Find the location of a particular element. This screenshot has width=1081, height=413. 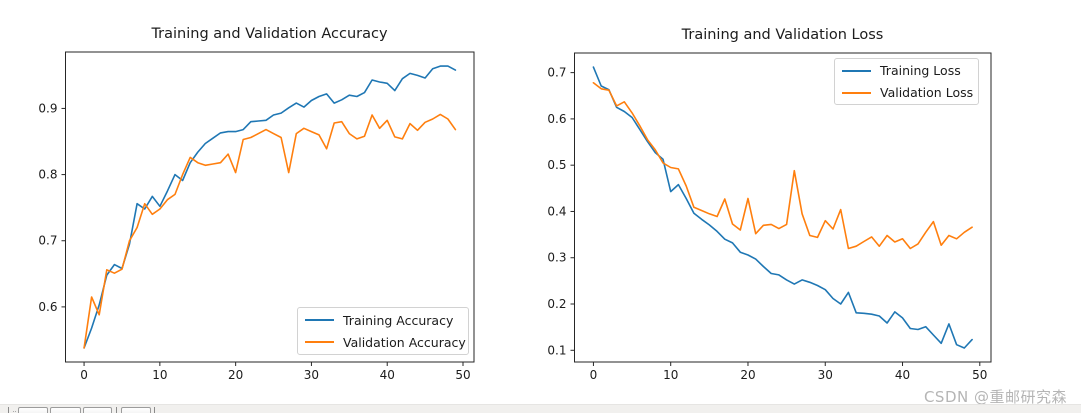

validation-accuracy-line-sample is located at coordinates (319, 342).